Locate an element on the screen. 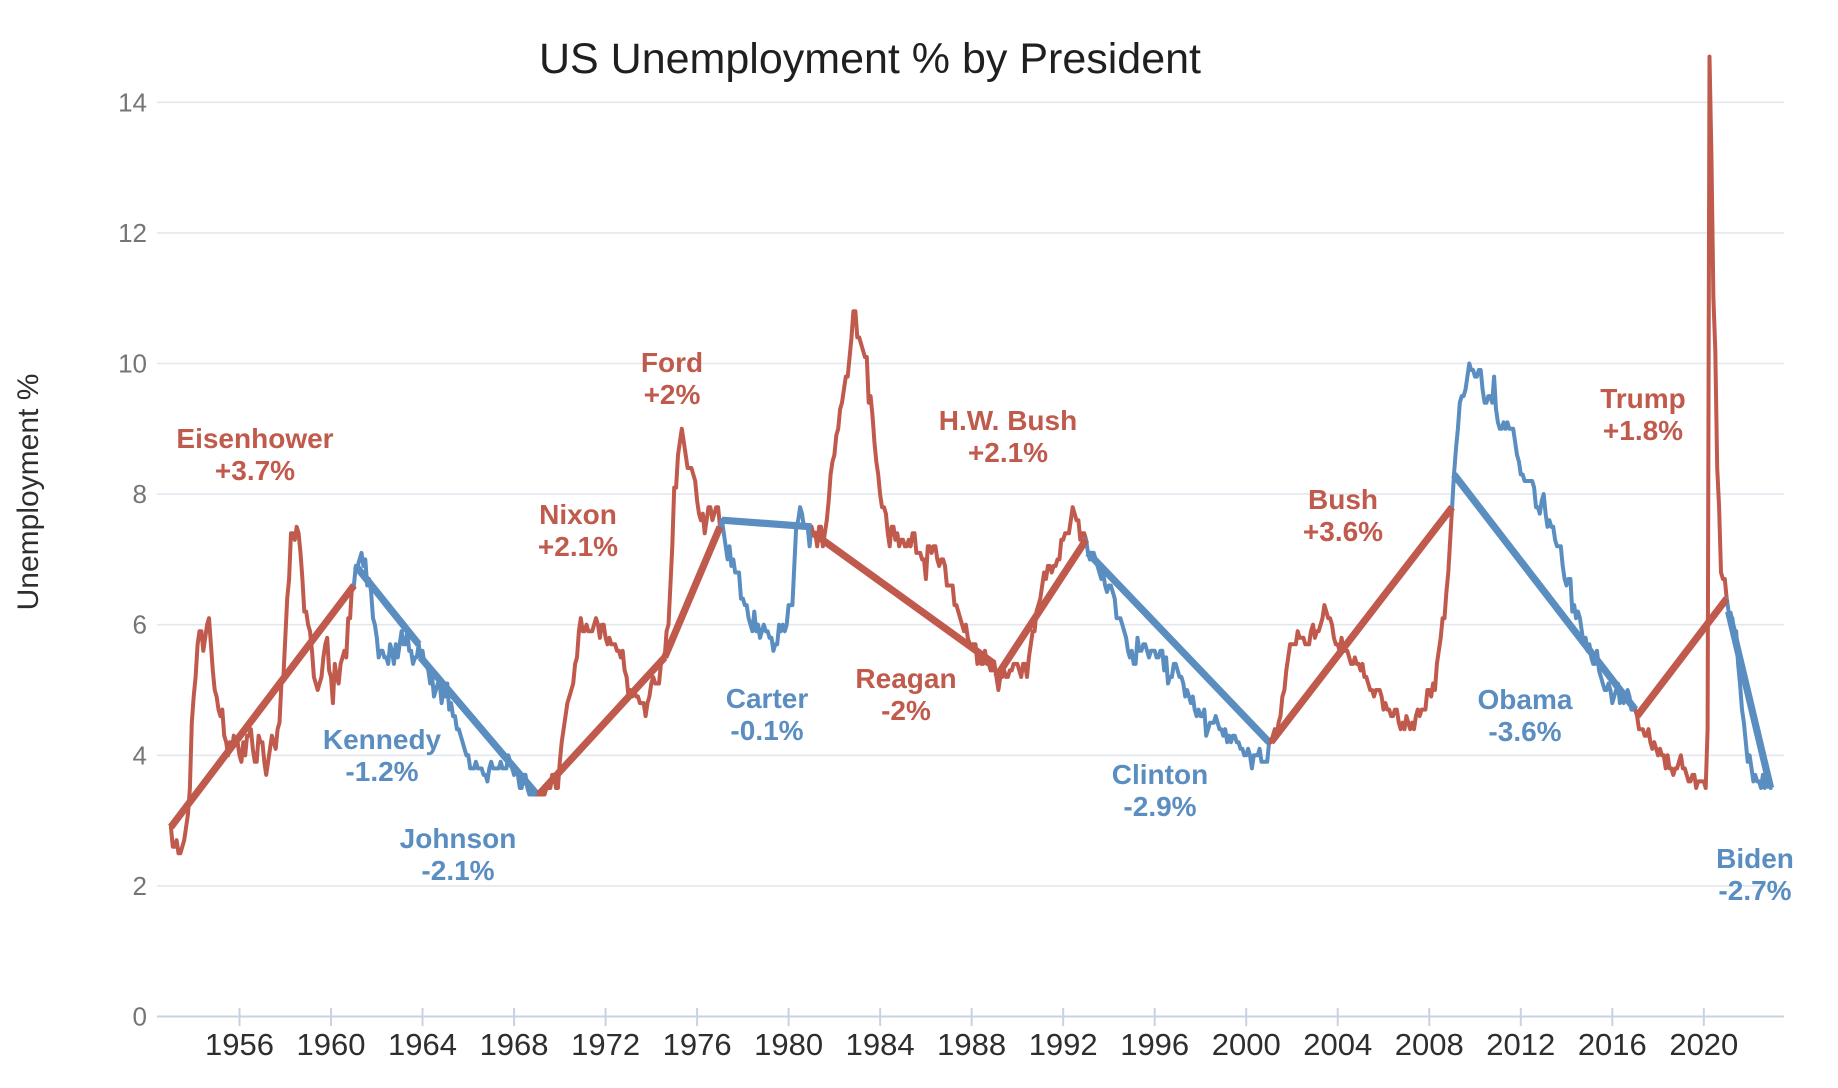  president-delta-kennedy: -1.2% is located at coordinates (381, 771).